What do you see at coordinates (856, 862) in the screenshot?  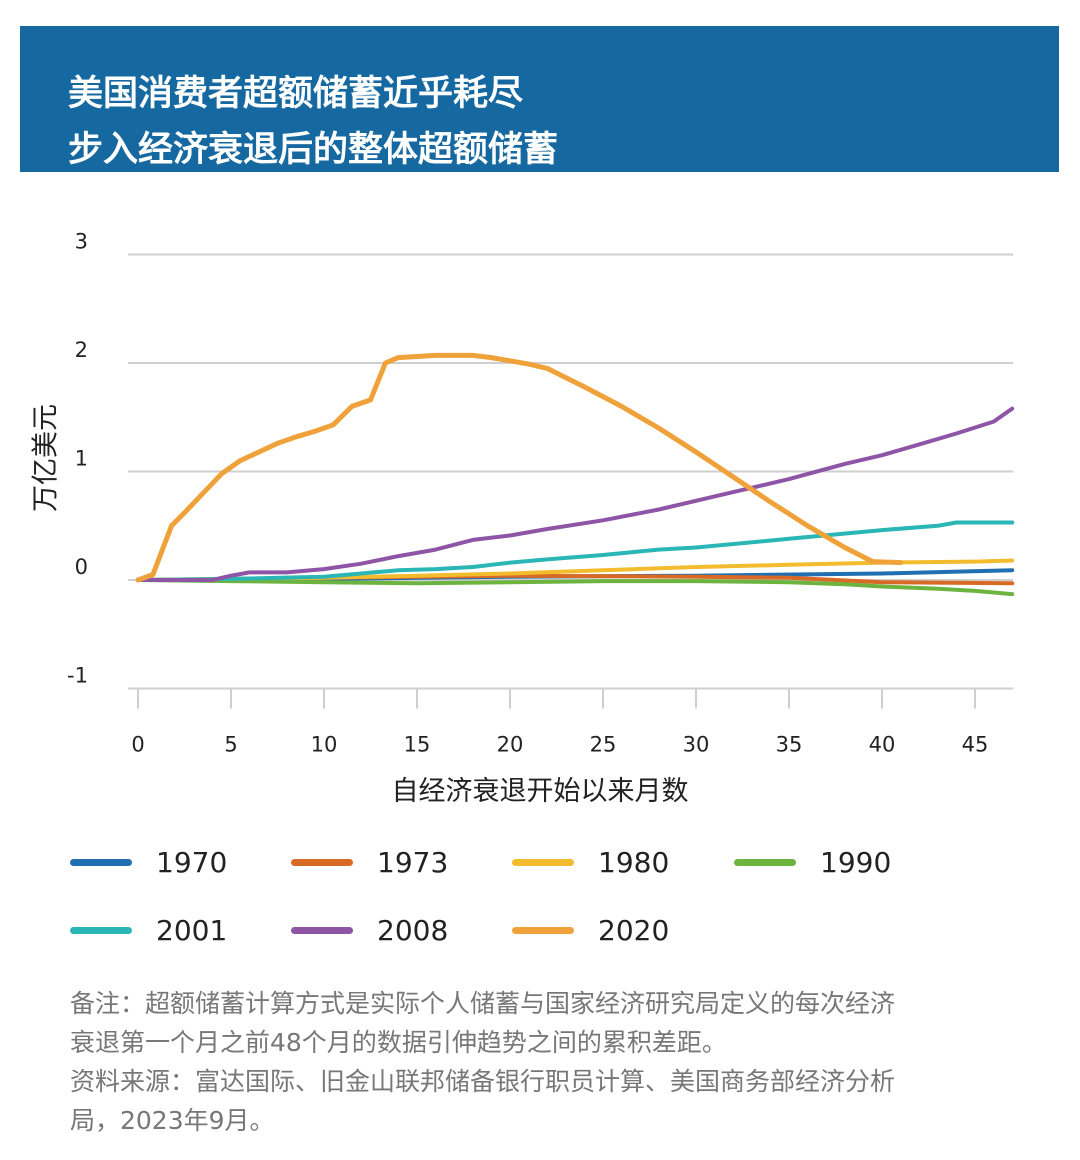 I see `legend-label: 1990` at bounding box center [856, 862].